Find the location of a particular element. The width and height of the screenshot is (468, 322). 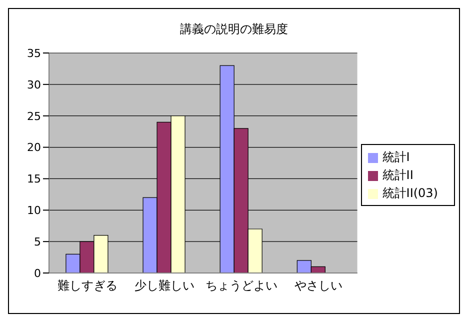

x-tick-label: 難しすぎる is located at coordinates (88, 285).